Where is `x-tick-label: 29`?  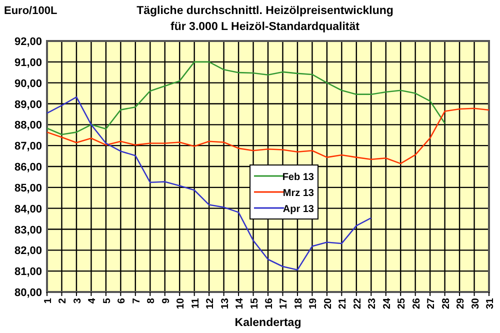 x-tick-label: 29 is located at coordinates (461, 304).